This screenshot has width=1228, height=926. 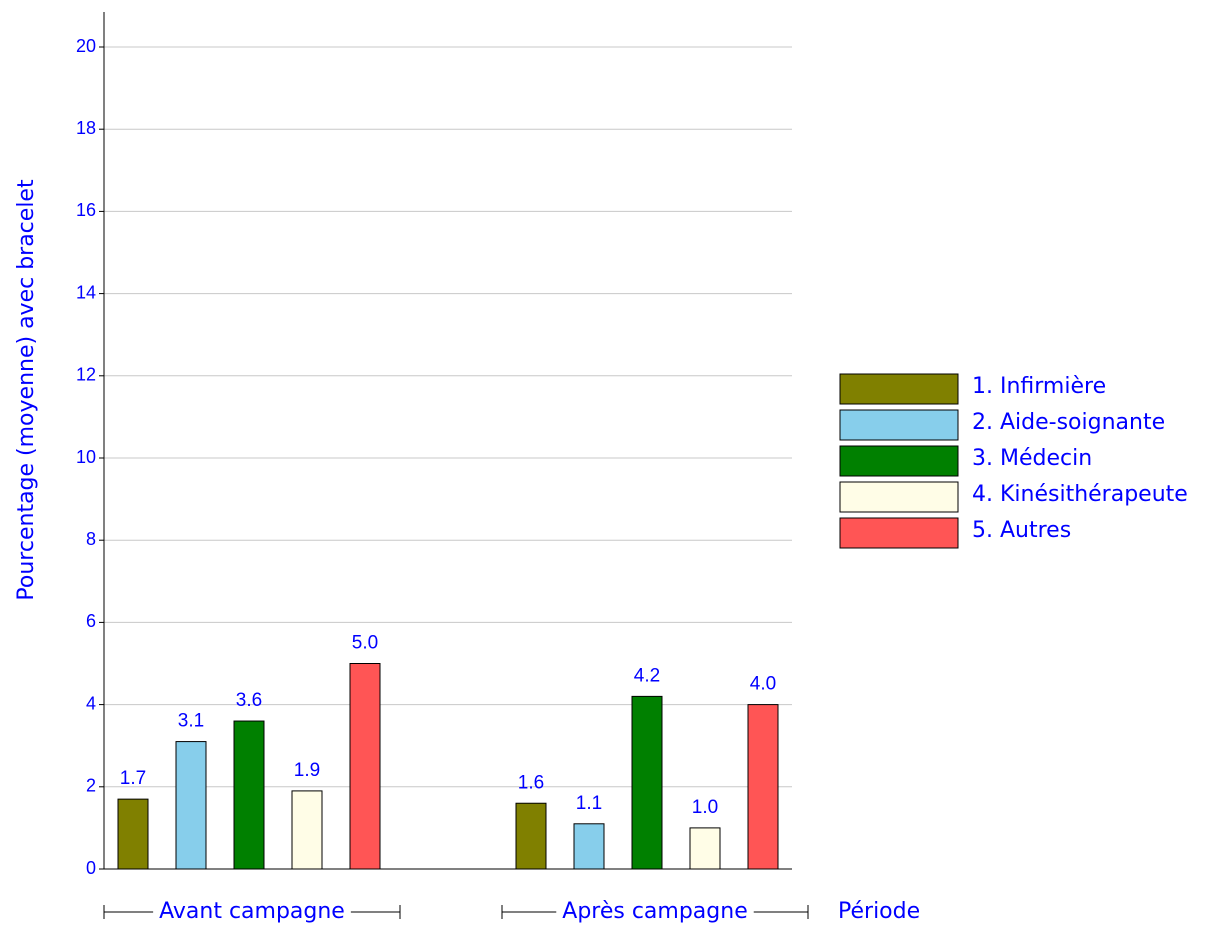 I want to click on value-label: 4.0, so click(x=763, y=684).